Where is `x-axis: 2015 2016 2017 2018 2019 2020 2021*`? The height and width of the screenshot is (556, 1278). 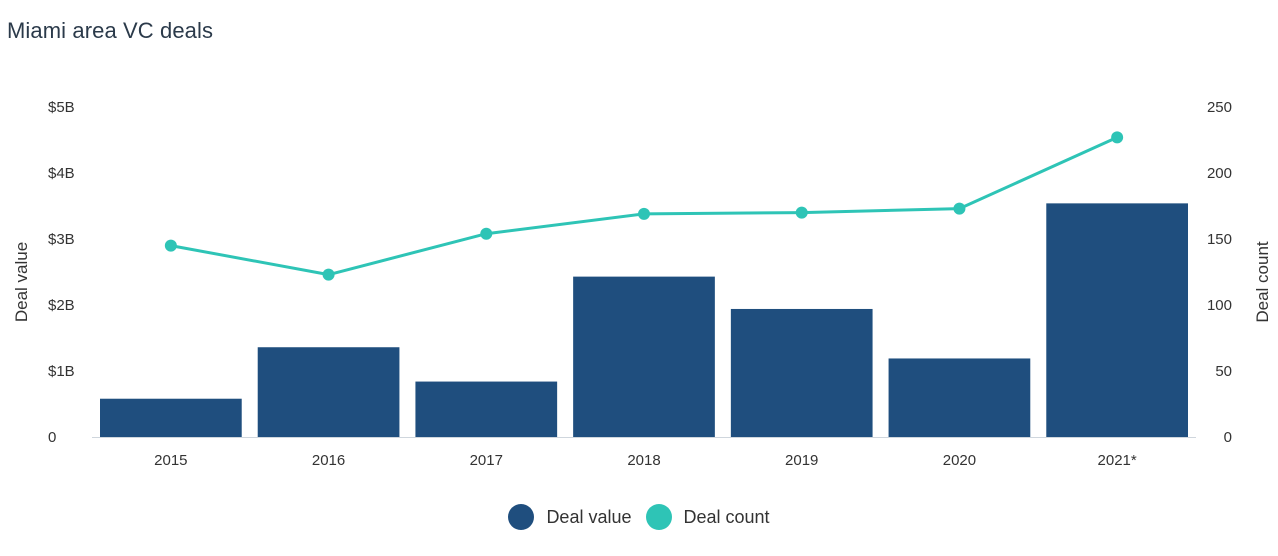
x-axis: 2015 2016 2017 2018 2019 2020 2021* is located at coordinates (645, 460).